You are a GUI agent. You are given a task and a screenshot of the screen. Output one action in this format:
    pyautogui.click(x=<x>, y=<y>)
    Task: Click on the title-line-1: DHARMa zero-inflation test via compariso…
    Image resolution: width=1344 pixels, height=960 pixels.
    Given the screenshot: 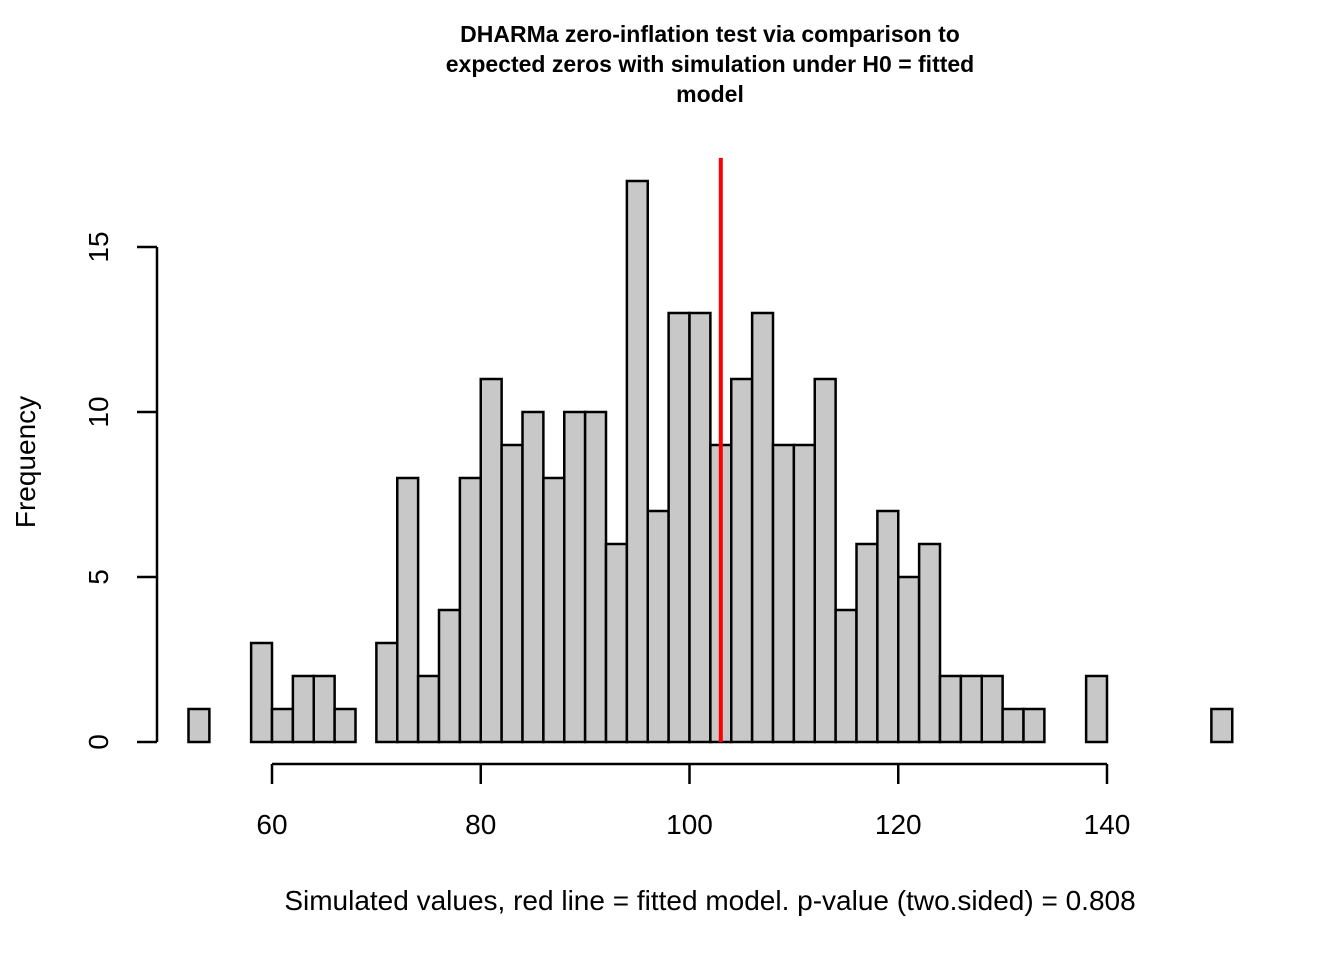 What is the action you would take?
    pyautogui.click(x=710, y=34)
    